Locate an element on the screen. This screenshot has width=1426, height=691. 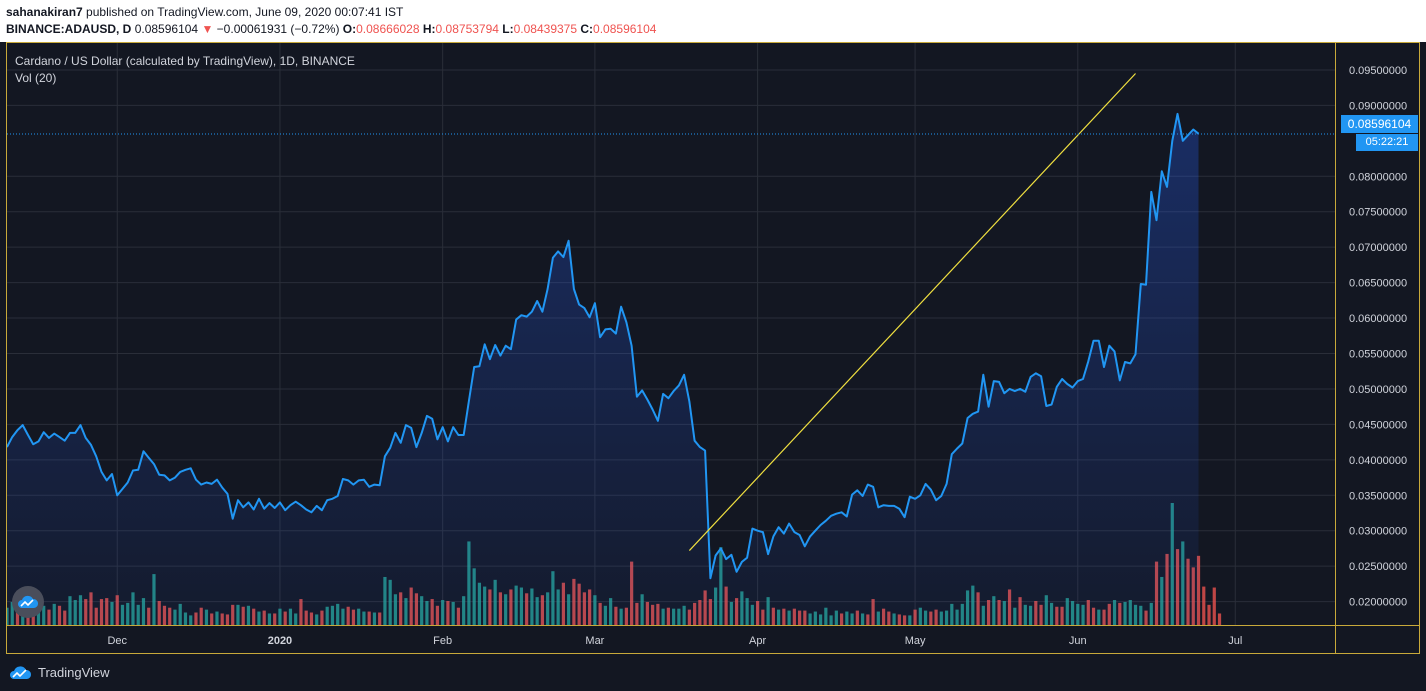
tradingview-cloud-button is located at coordinates (28, 602).